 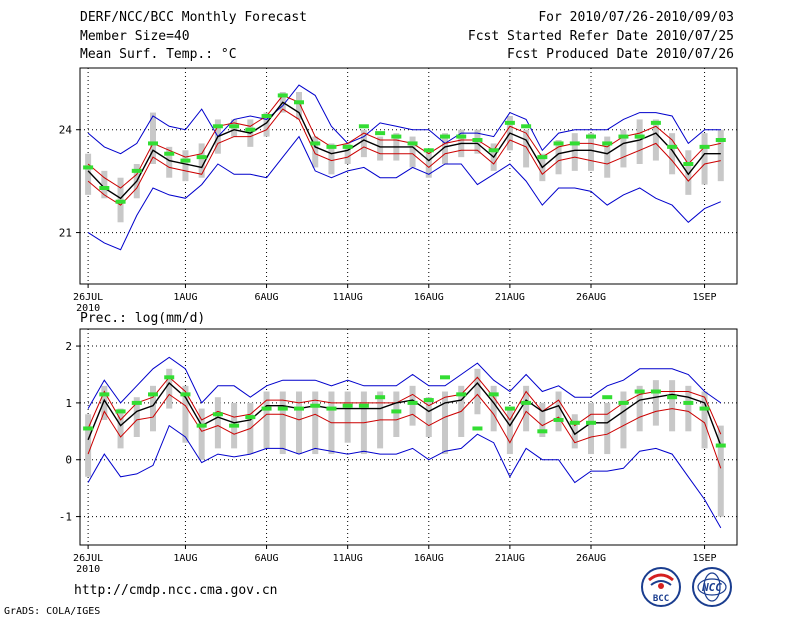 I want to click on x-year-label: 2010, so click(x=88, y=569).